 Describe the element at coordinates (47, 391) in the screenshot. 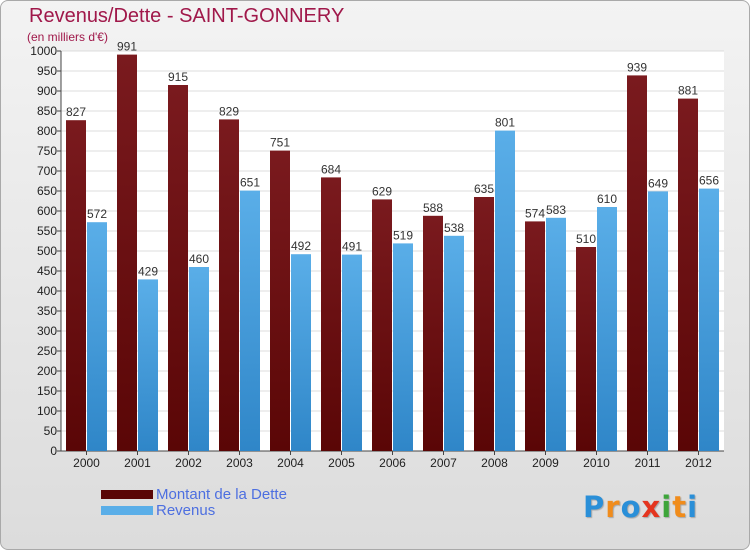

I see `y-tick-label: 150` at that location.